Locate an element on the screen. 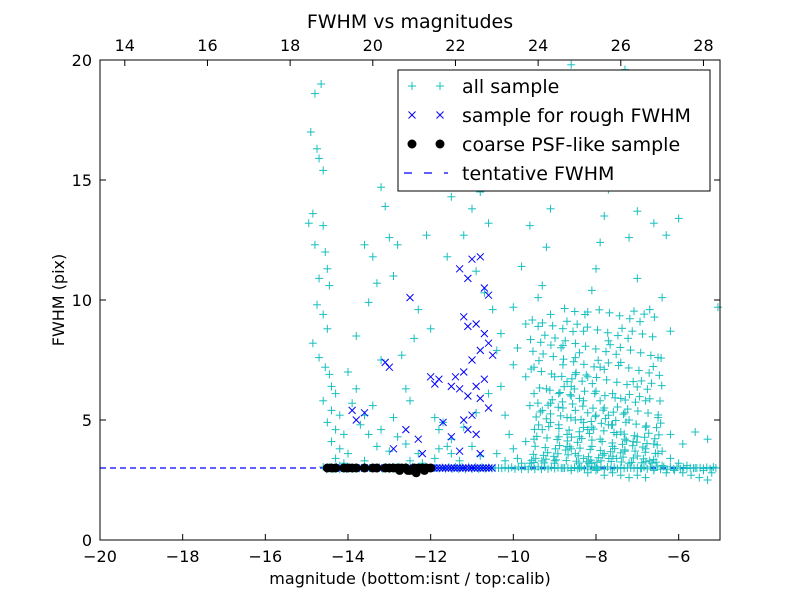 Image resolution: width=800 pixels, height=604 pixels. x-tick-label: −12 is located at coordinates (431, 556).